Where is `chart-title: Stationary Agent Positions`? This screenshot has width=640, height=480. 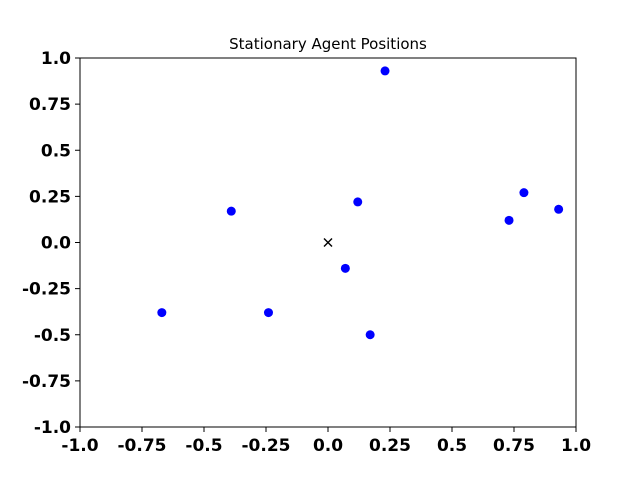
chart-title: Stationary Agent Positions is located at coordinates (328, 44).